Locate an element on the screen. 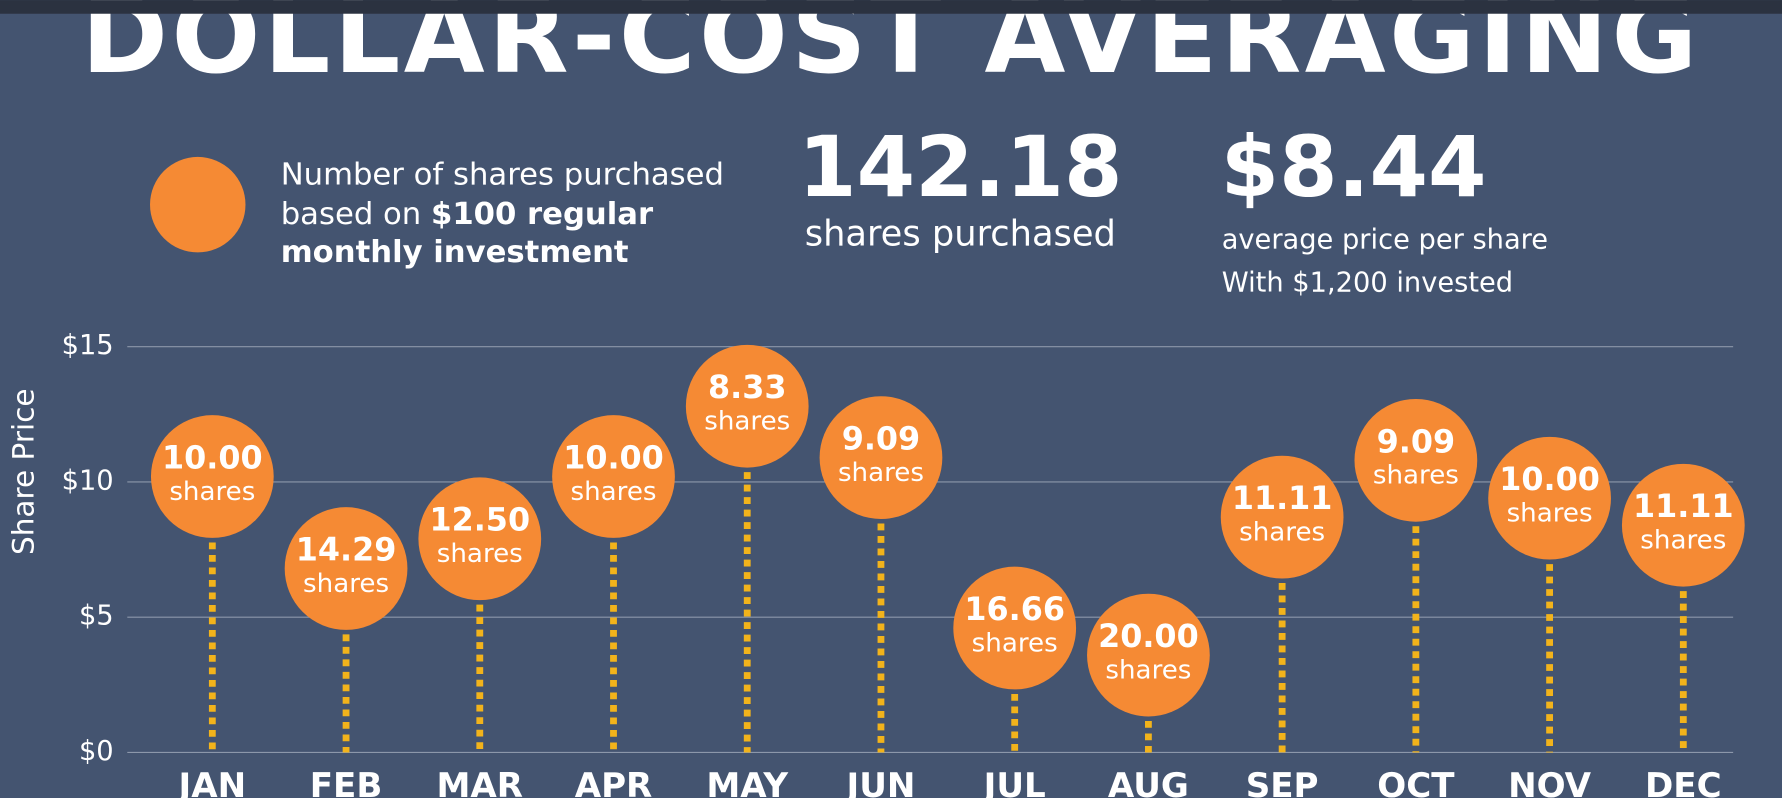 The image size is (1782, 798). x-tick-label: MAR is located at coordinates (480, 782).